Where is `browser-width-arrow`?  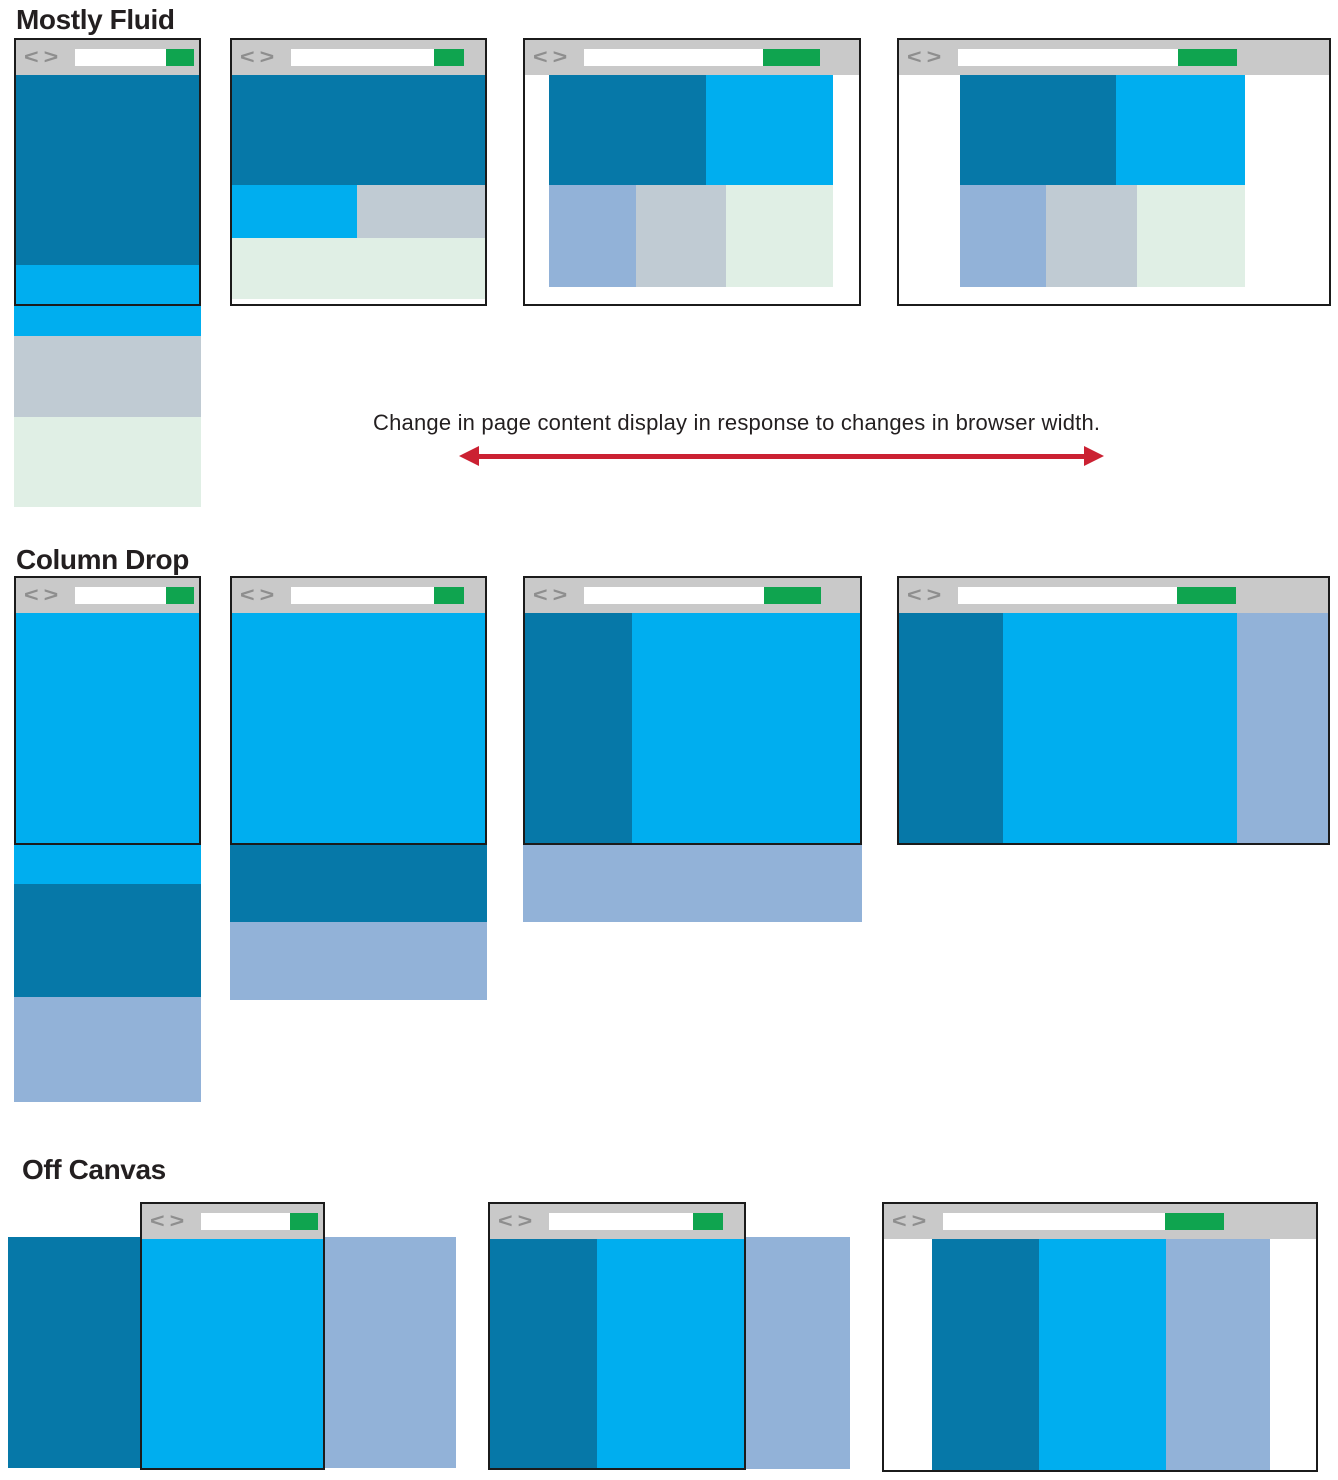 browser-width-arrow is located at coordinates (781, 456).